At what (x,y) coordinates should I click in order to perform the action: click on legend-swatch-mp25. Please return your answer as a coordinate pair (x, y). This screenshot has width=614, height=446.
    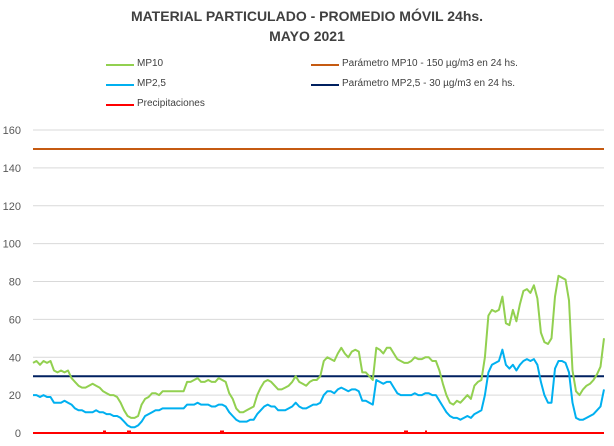
    Looking at the image, I should click on (120, 85).